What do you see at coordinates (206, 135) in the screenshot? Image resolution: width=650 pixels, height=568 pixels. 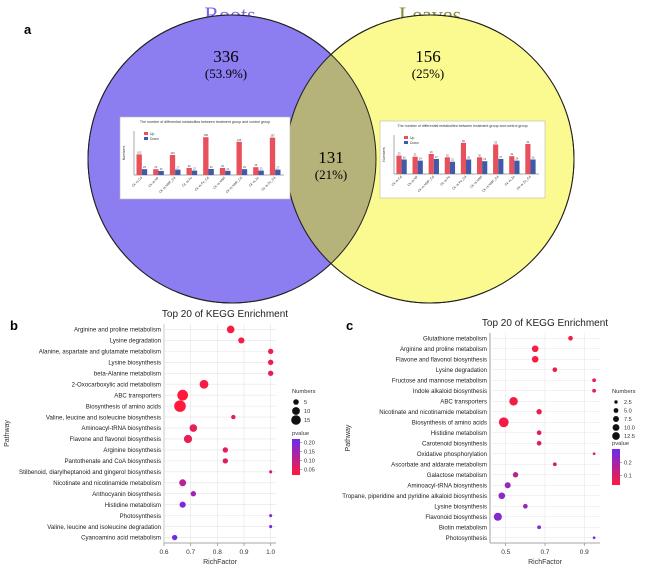 I see `roots-inset-bar-value: 189` at bounding box center [206, 135].